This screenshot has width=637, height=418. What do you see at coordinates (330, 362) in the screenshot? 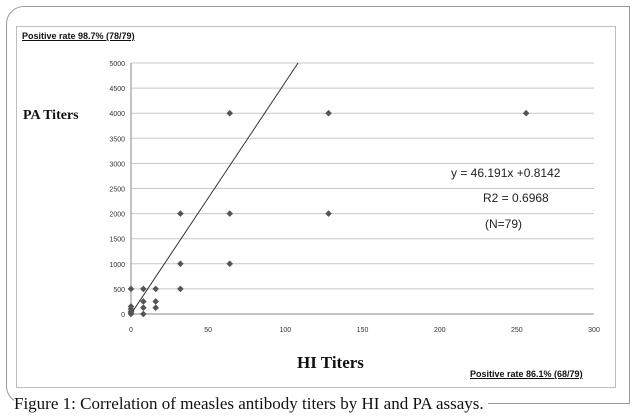
I see `x-axis-label: HI Titers` at bounding box center [330, 362].